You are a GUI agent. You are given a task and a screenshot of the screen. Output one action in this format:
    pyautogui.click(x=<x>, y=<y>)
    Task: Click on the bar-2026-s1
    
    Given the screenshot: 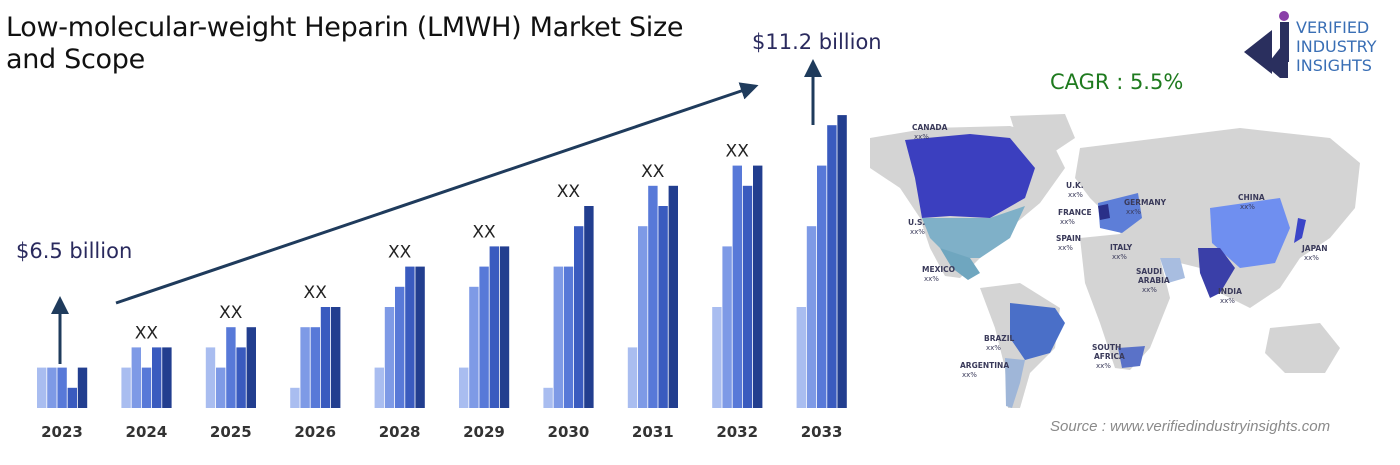 What is the action you would take?
    pyautogui.click(x=295, y=397)
    